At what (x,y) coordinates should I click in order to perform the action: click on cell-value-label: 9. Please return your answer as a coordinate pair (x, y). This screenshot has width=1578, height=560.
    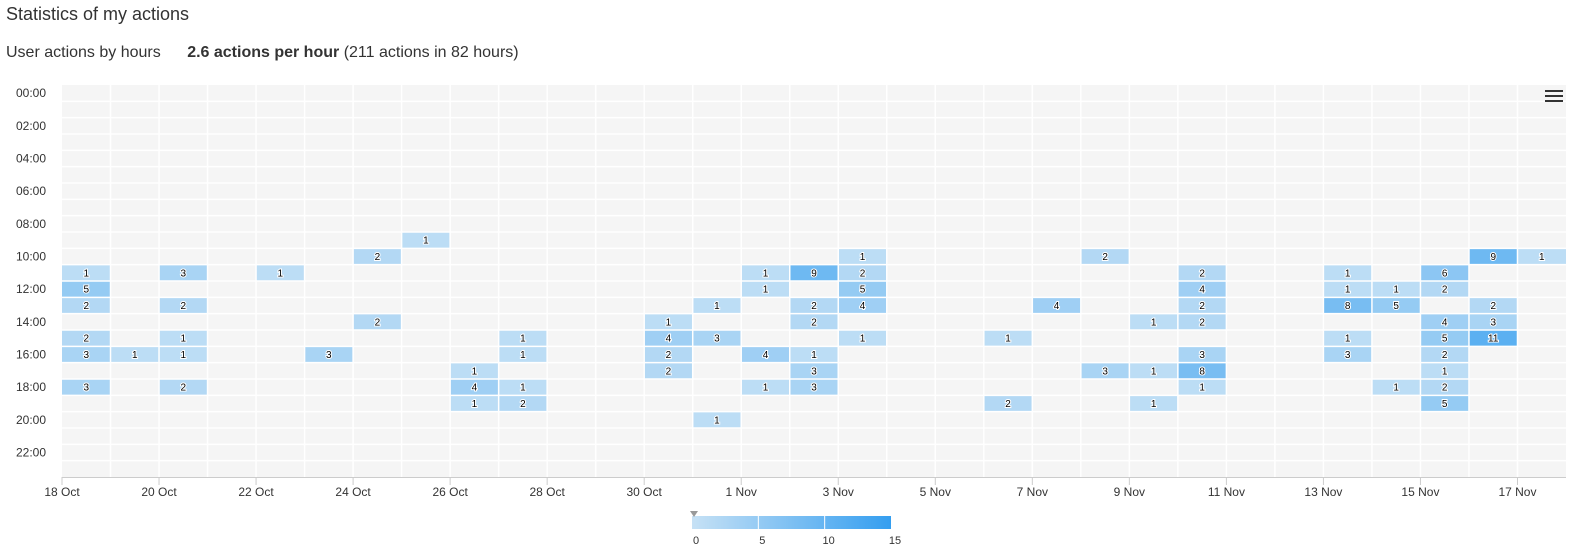
    Looking at the image, I should click on (1493, 257).